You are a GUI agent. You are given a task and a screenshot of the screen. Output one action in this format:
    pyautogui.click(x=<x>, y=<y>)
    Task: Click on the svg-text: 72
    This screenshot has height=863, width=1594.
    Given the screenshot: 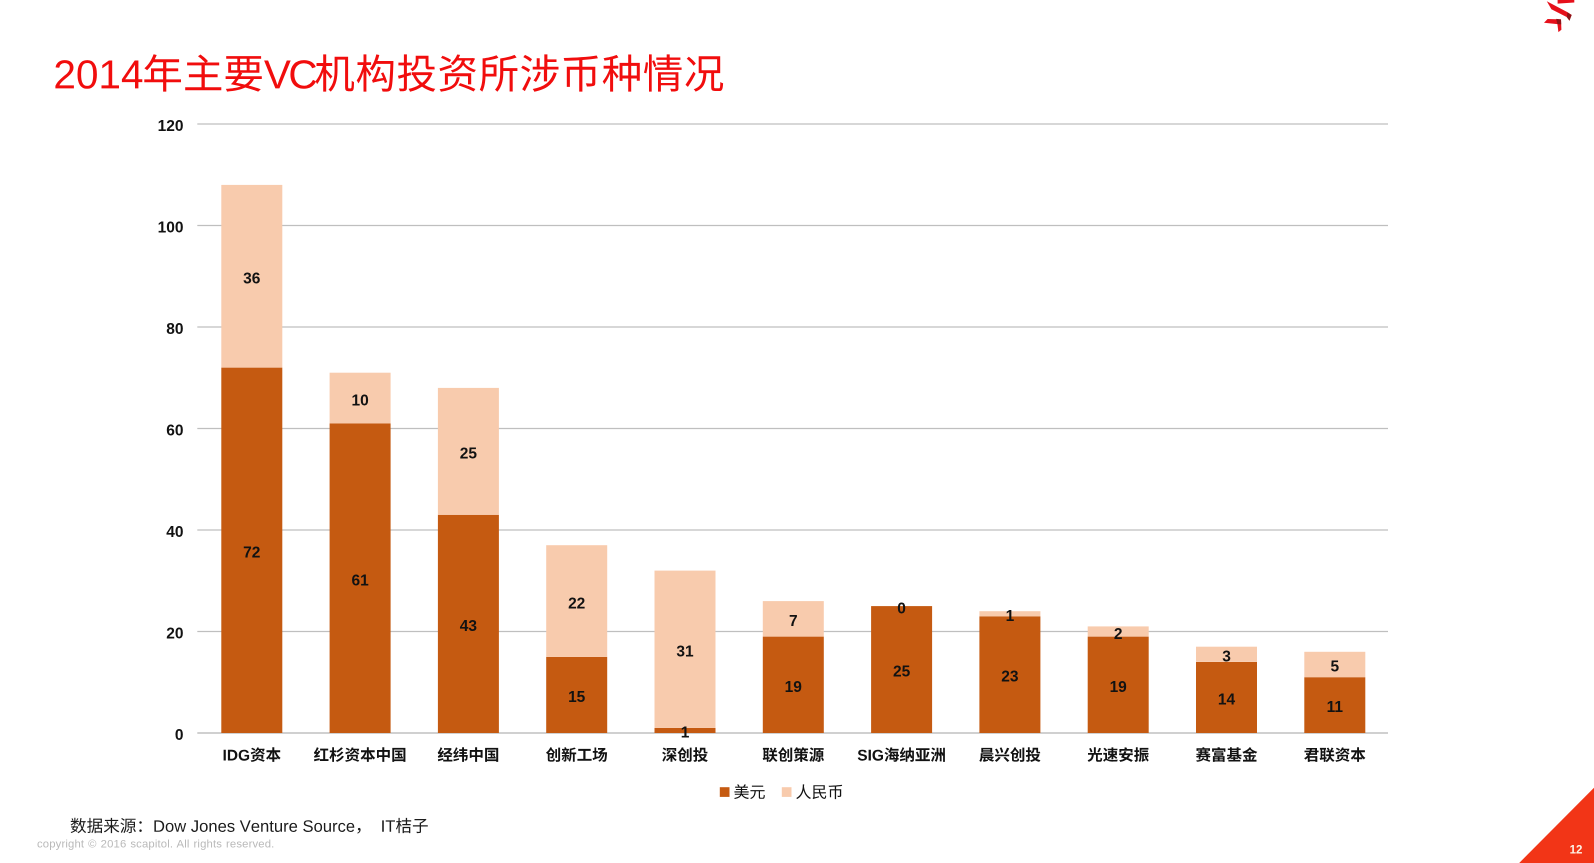 What is the action you would take?
    pyautogui.click(x=251, y=552)
    